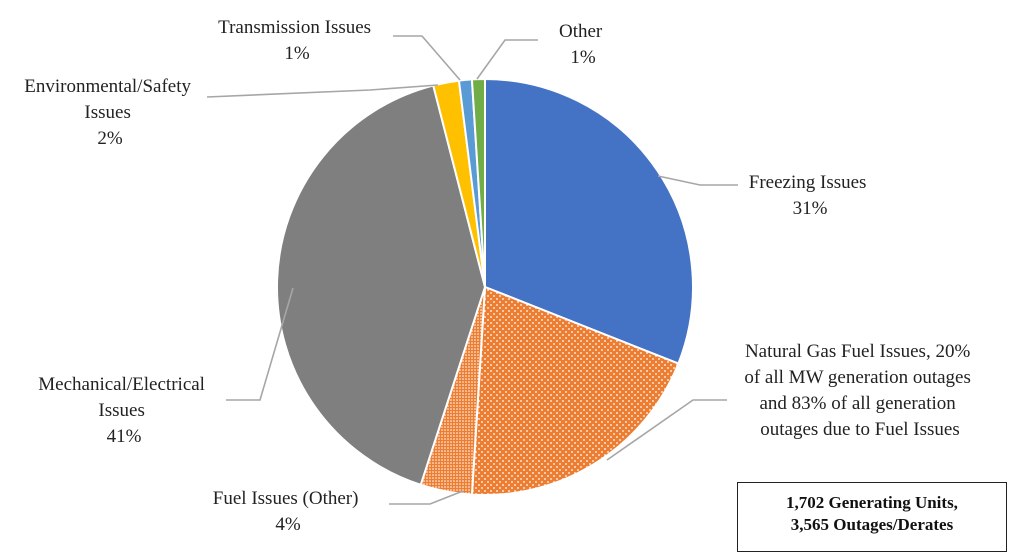 This screenshot has width=1016, height=552. What do you see at coordinates (507, 59) in the screenshot?
I see `leader-other` at bounding box center [507, 59].